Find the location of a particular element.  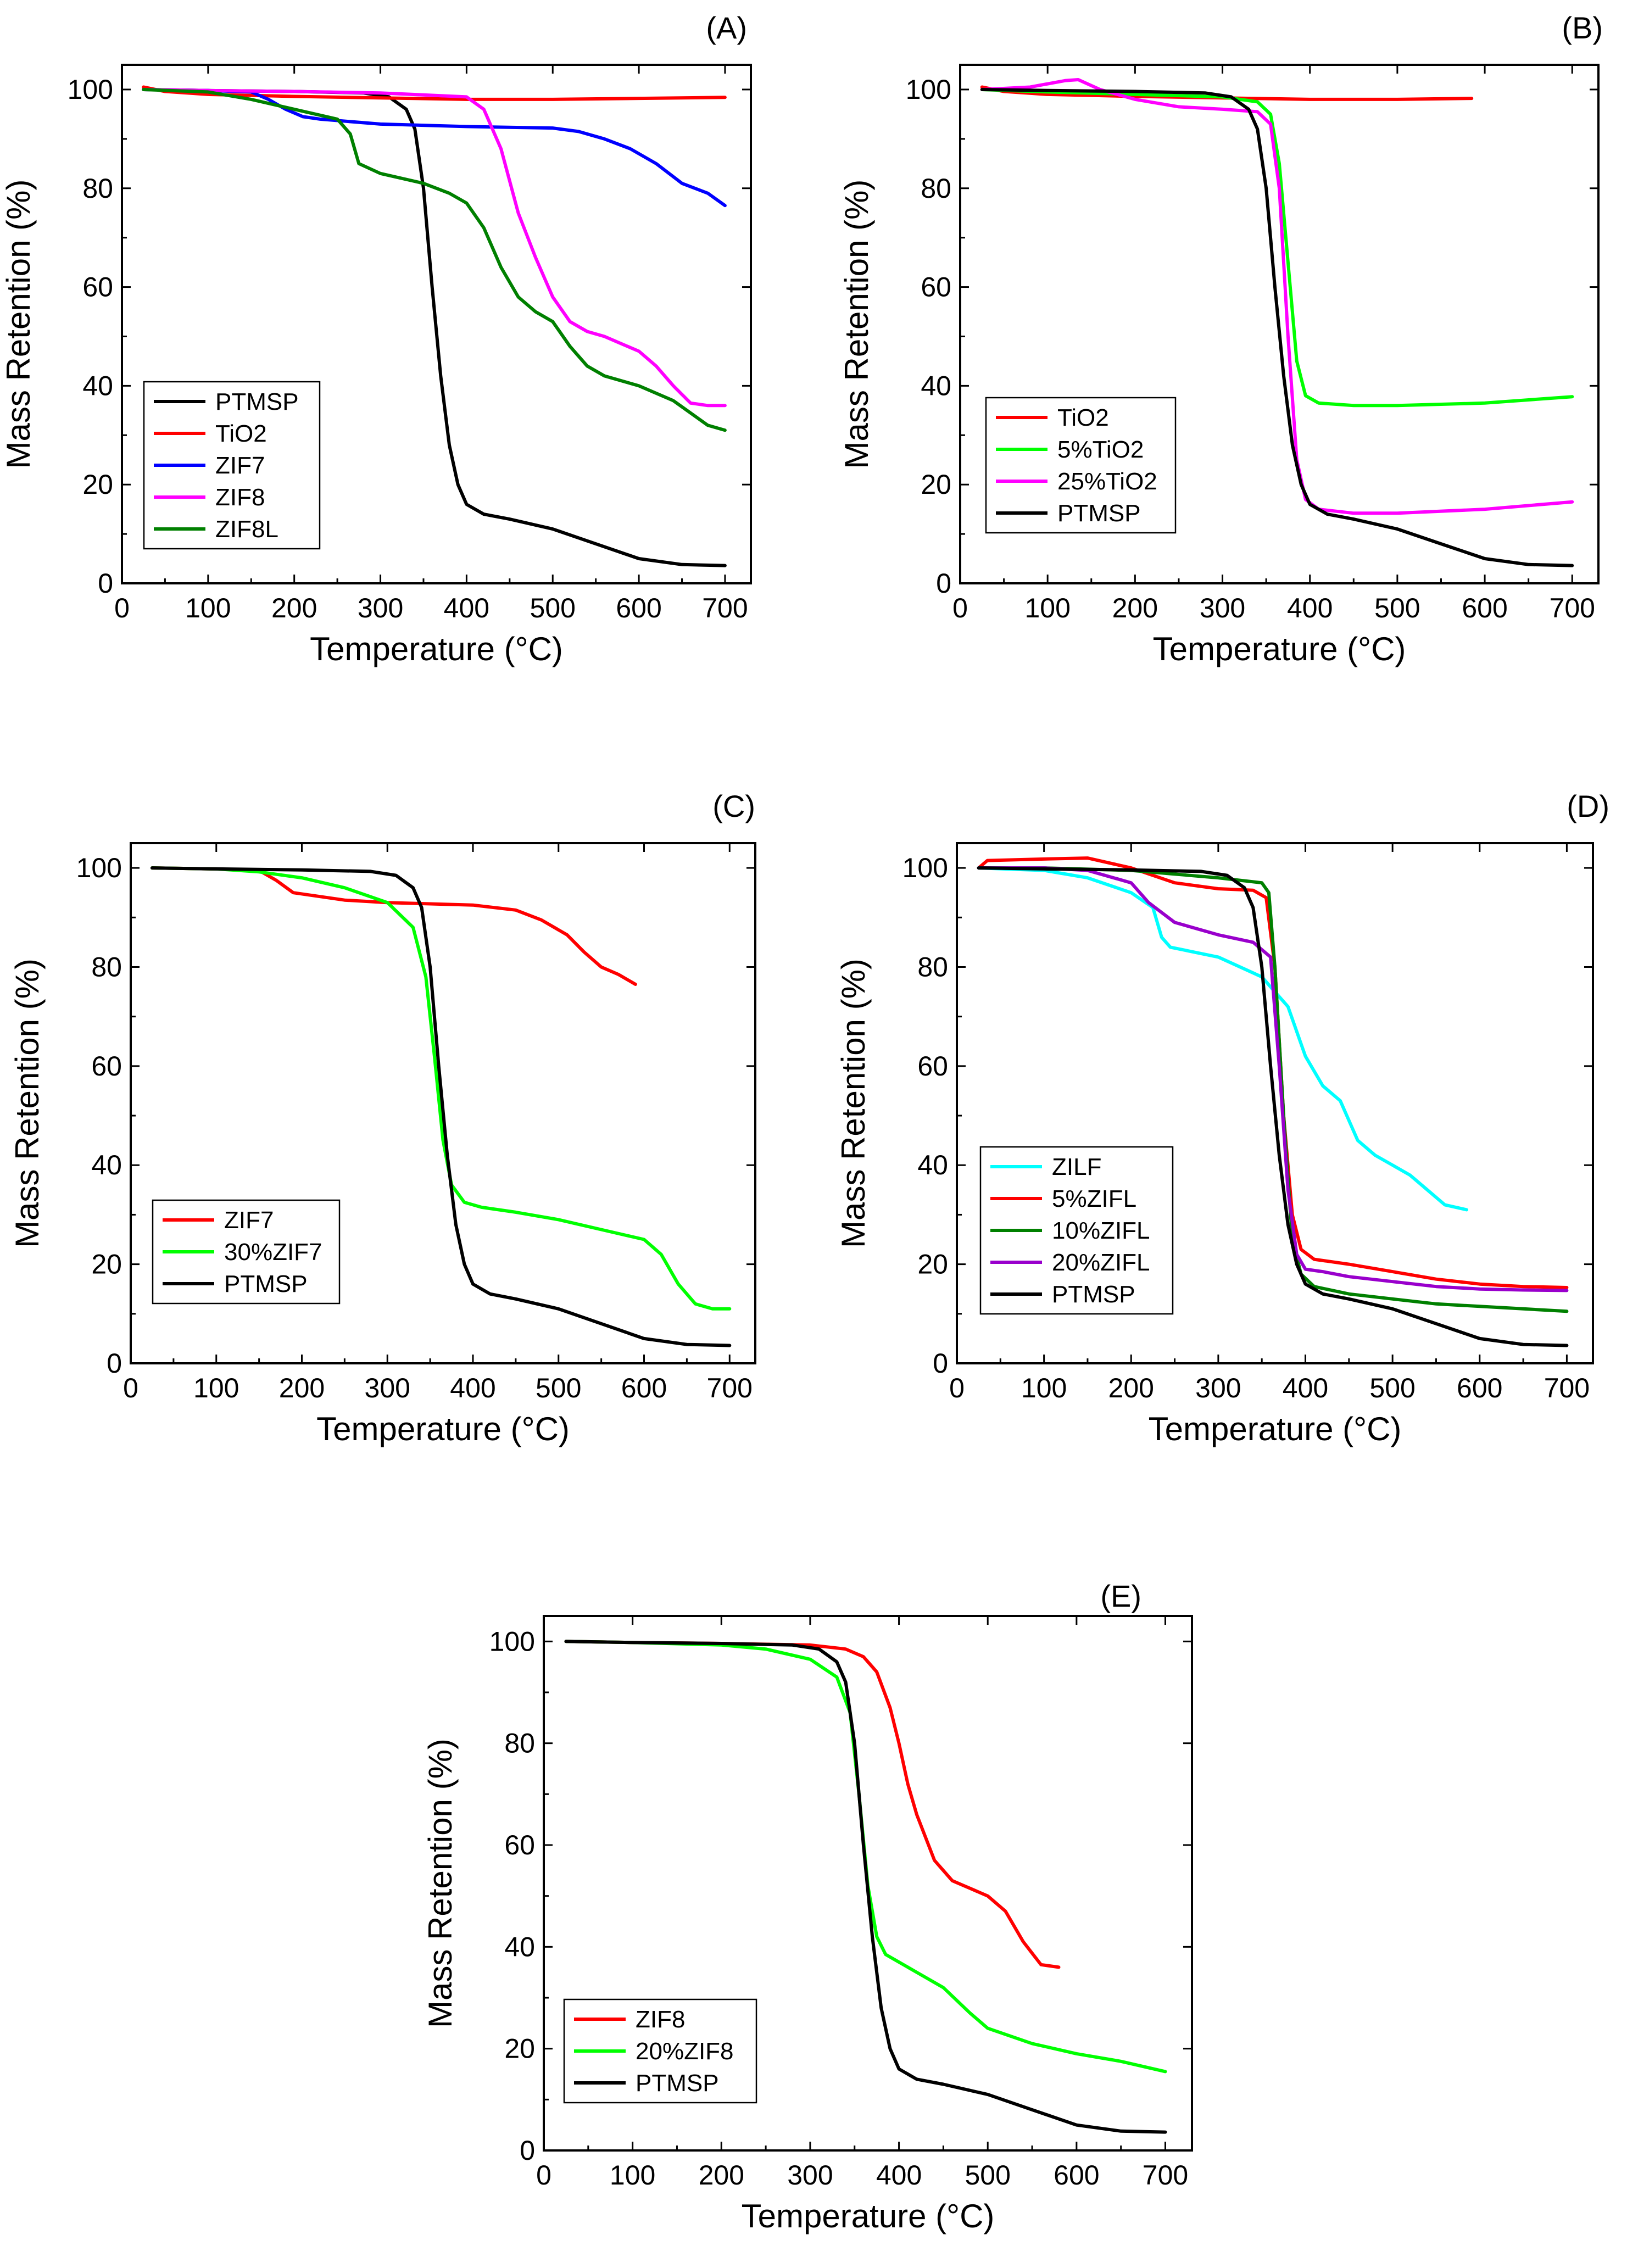

series-line-20pct-zifl is located at coordinates (1273, 1079).